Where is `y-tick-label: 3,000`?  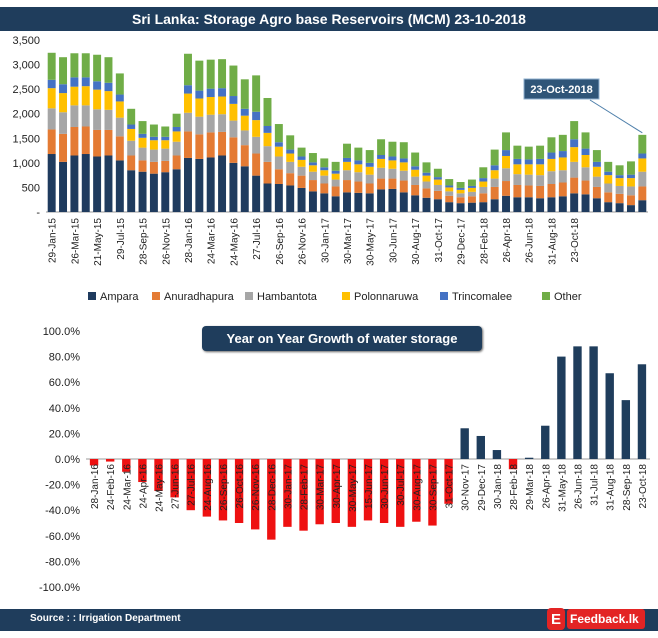
y-tick-label: 3,000 is located at coordinates (26, 66).